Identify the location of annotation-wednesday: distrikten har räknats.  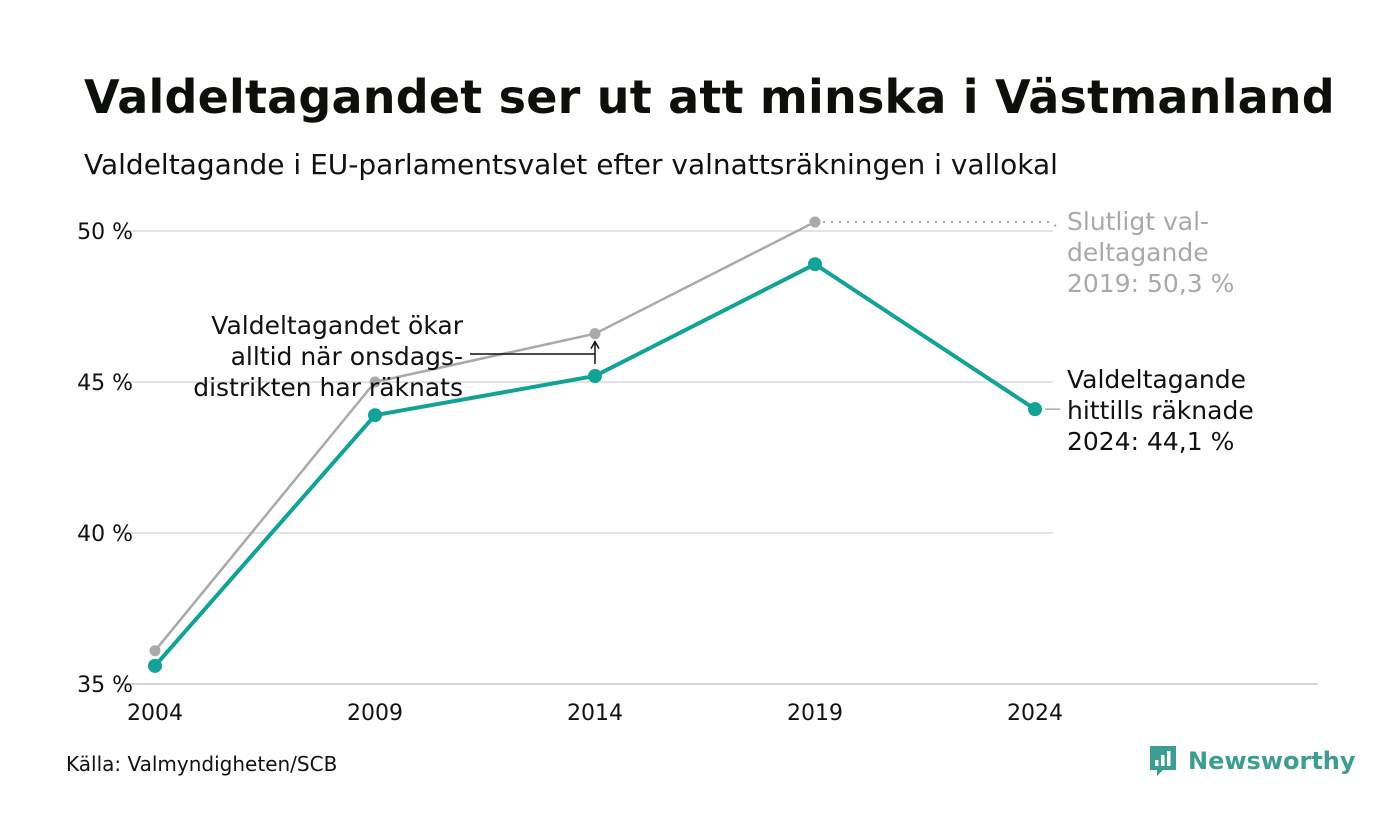
(328, 387).